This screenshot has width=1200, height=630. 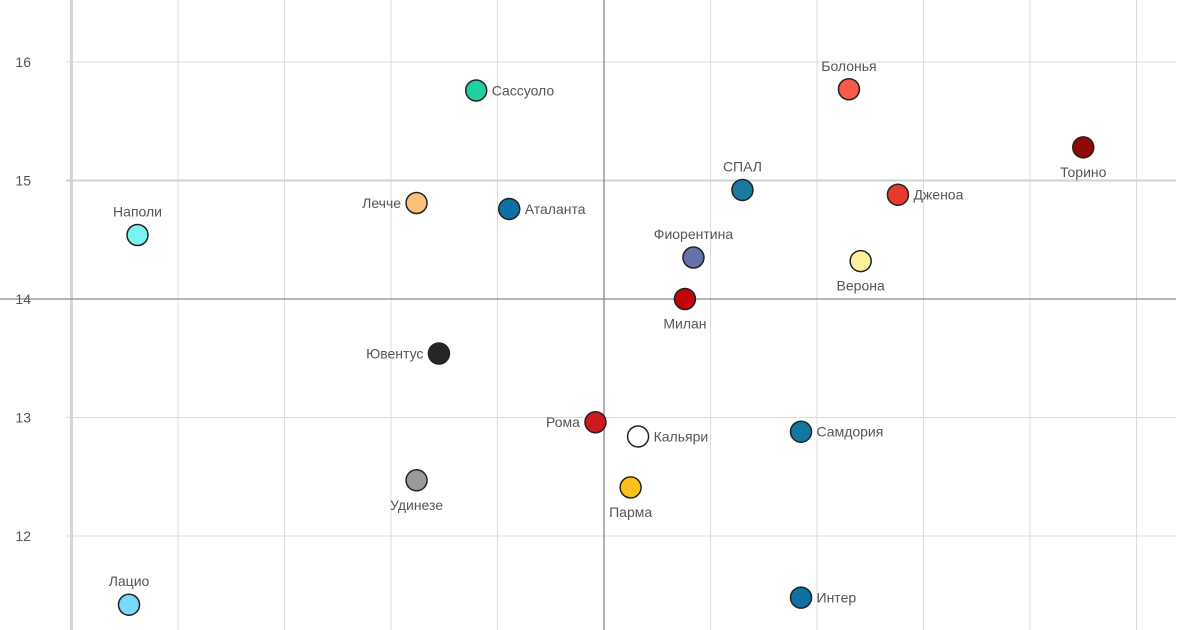 What do you see at coordinates (938, 195) in the screenshot?
I see `point-label: Дженоа` at bounding box center [938, 195].